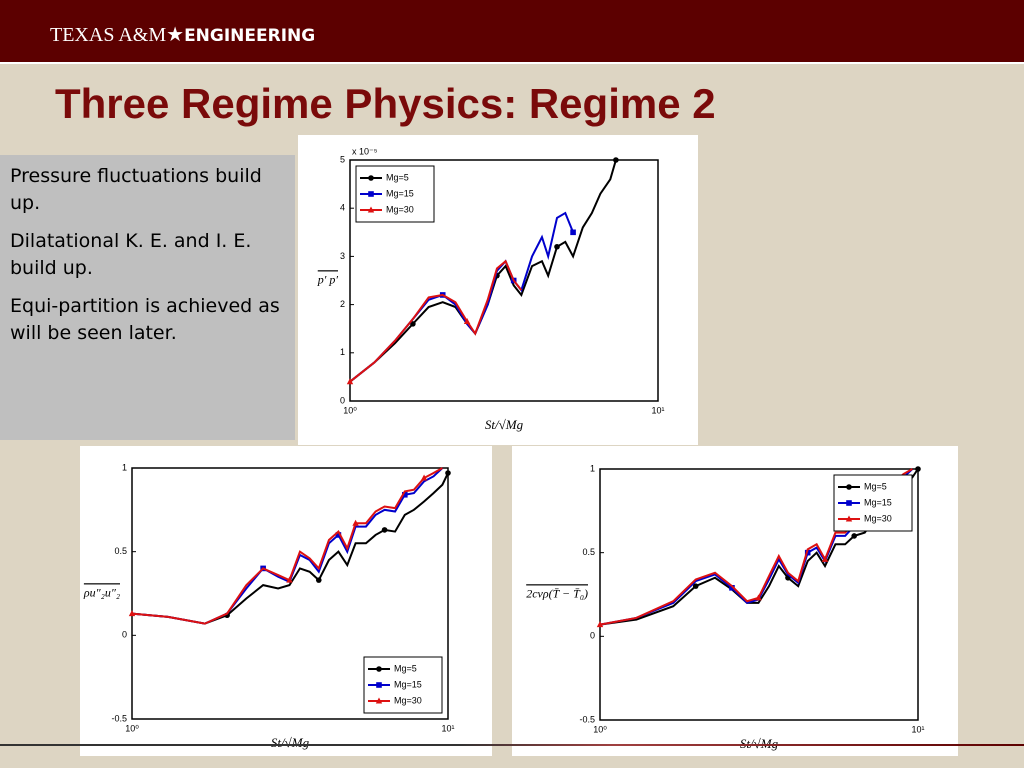  What do you see at coordinates (342, 304) in the screenshot?
I see `y-tick-label: 2` at bounding box center [342, 304].